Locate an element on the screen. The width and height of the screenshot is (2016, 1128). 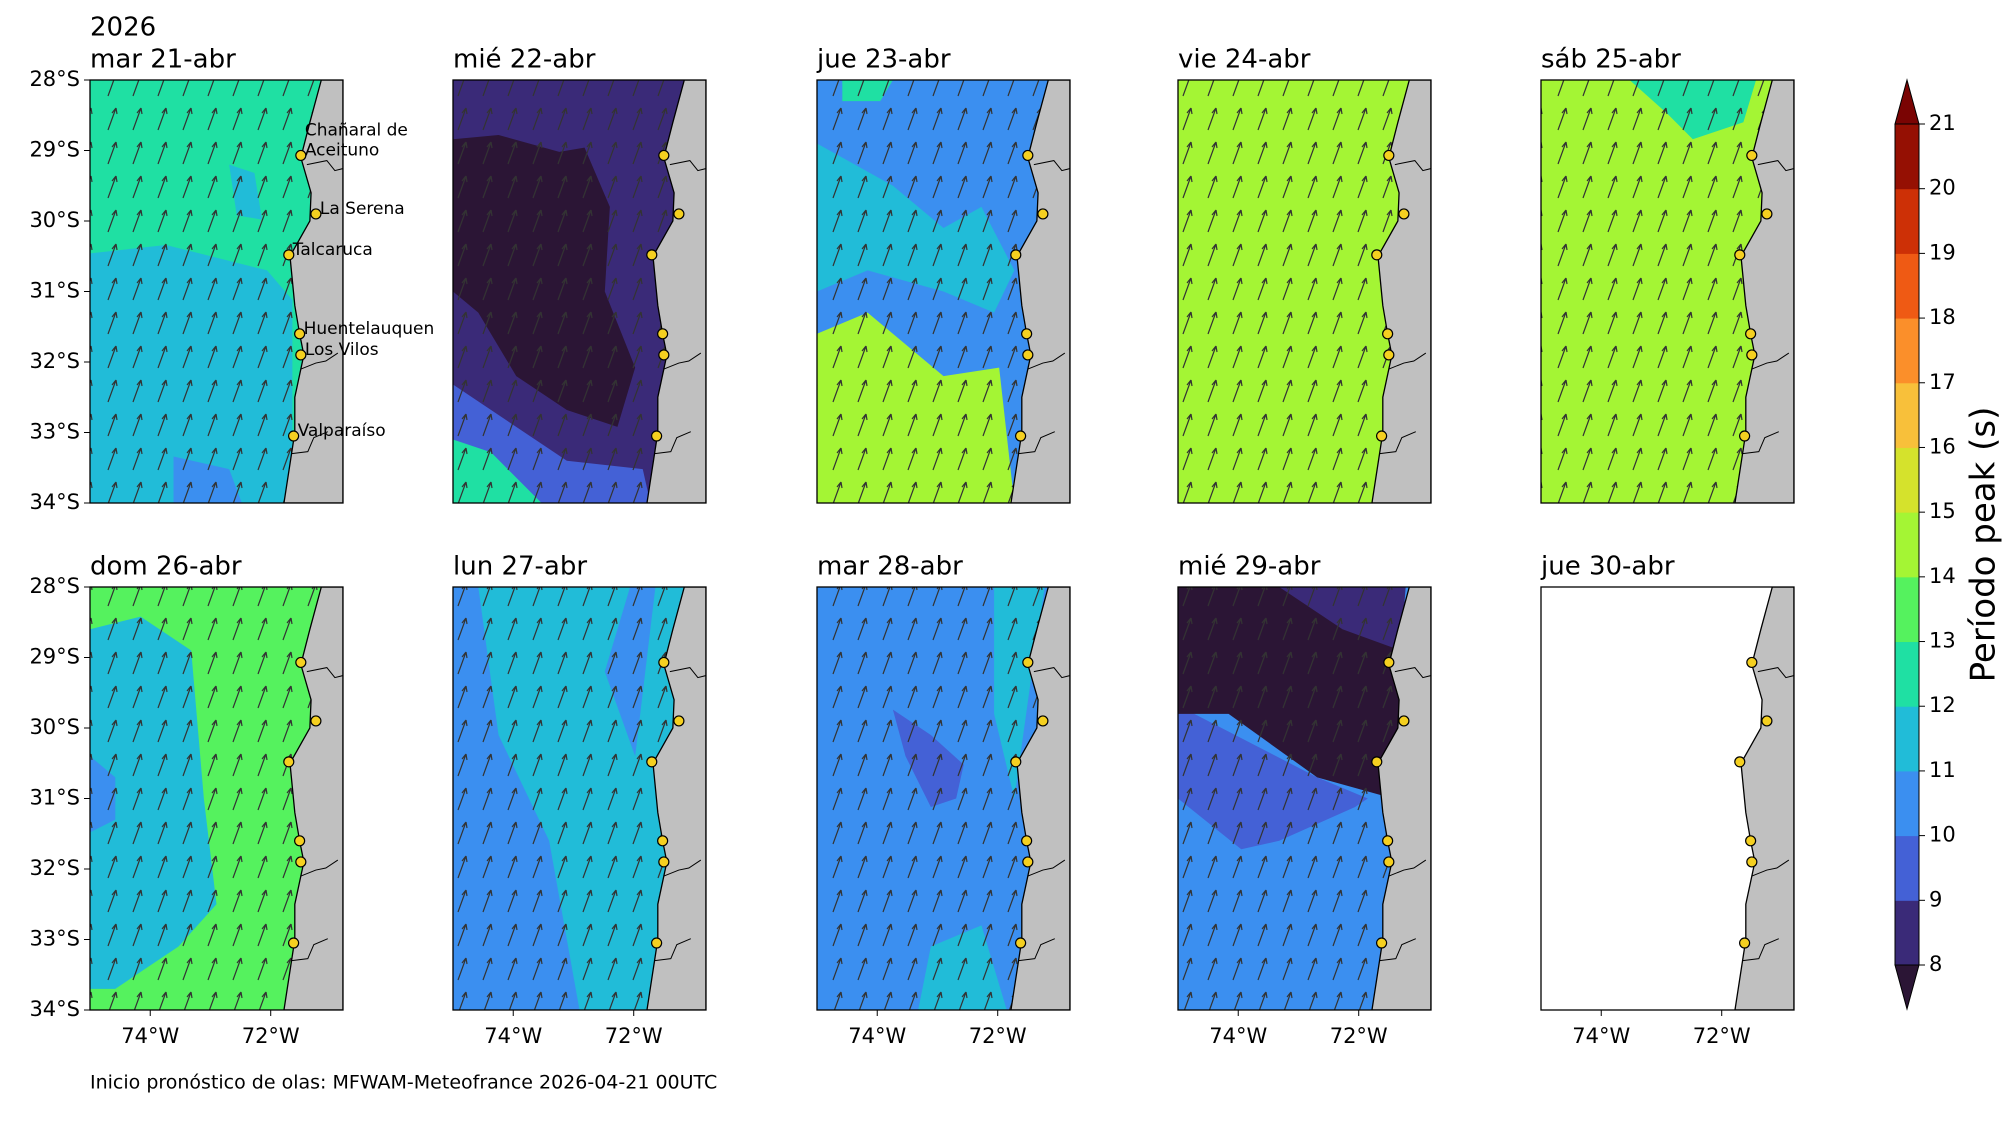
colorbar-under is located at coordinates (1907, 987).